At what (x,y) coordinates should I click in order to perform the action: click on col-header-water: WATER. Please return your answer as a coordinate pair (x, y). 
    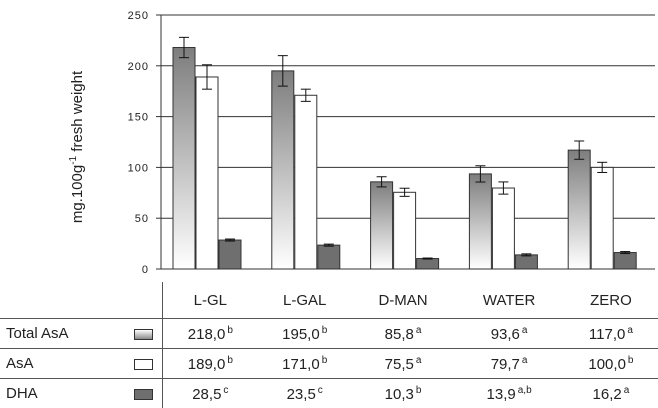
    Looking at the image, I should click on (509, 300).